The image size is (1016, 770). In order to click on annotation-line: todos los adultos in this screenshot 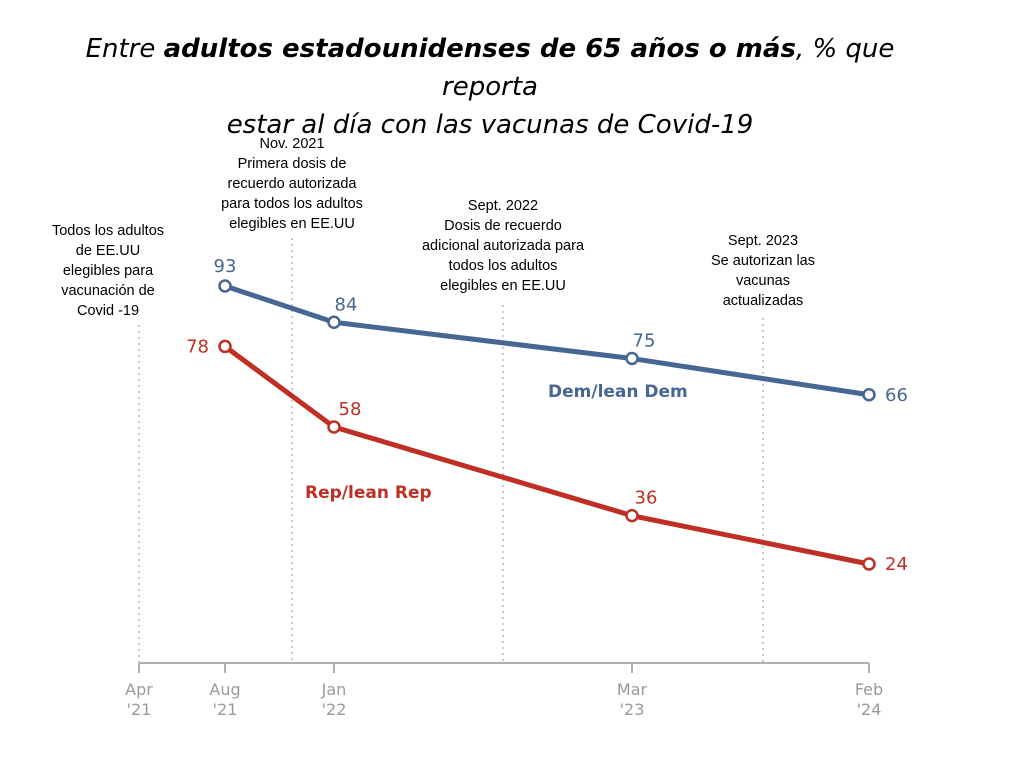, I will do `click(503, 266)`.